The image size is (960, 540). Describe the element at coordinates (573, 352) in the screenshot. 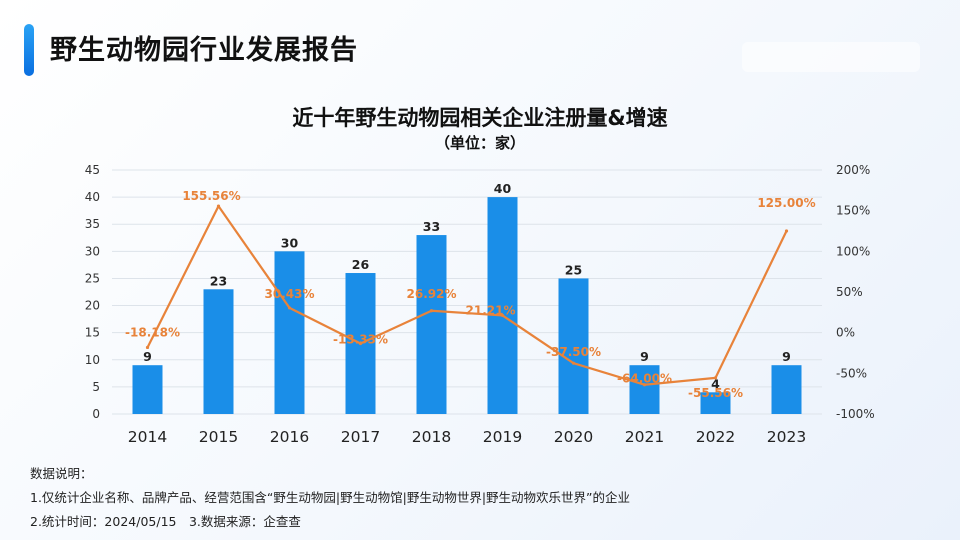

I see `growth-value-label: -37.50%` at that location.